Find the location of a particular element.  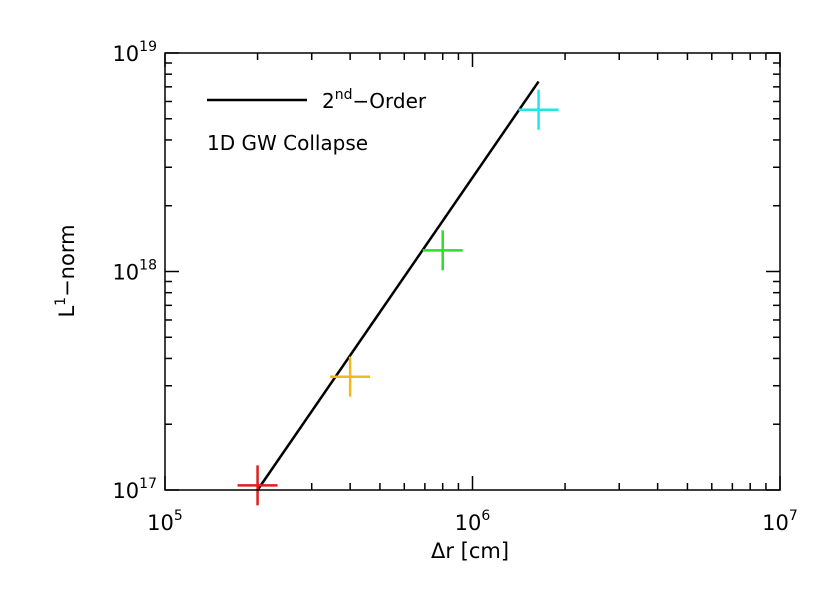

y-axis-title-rest: −norm is located at coordinates (67, 260).